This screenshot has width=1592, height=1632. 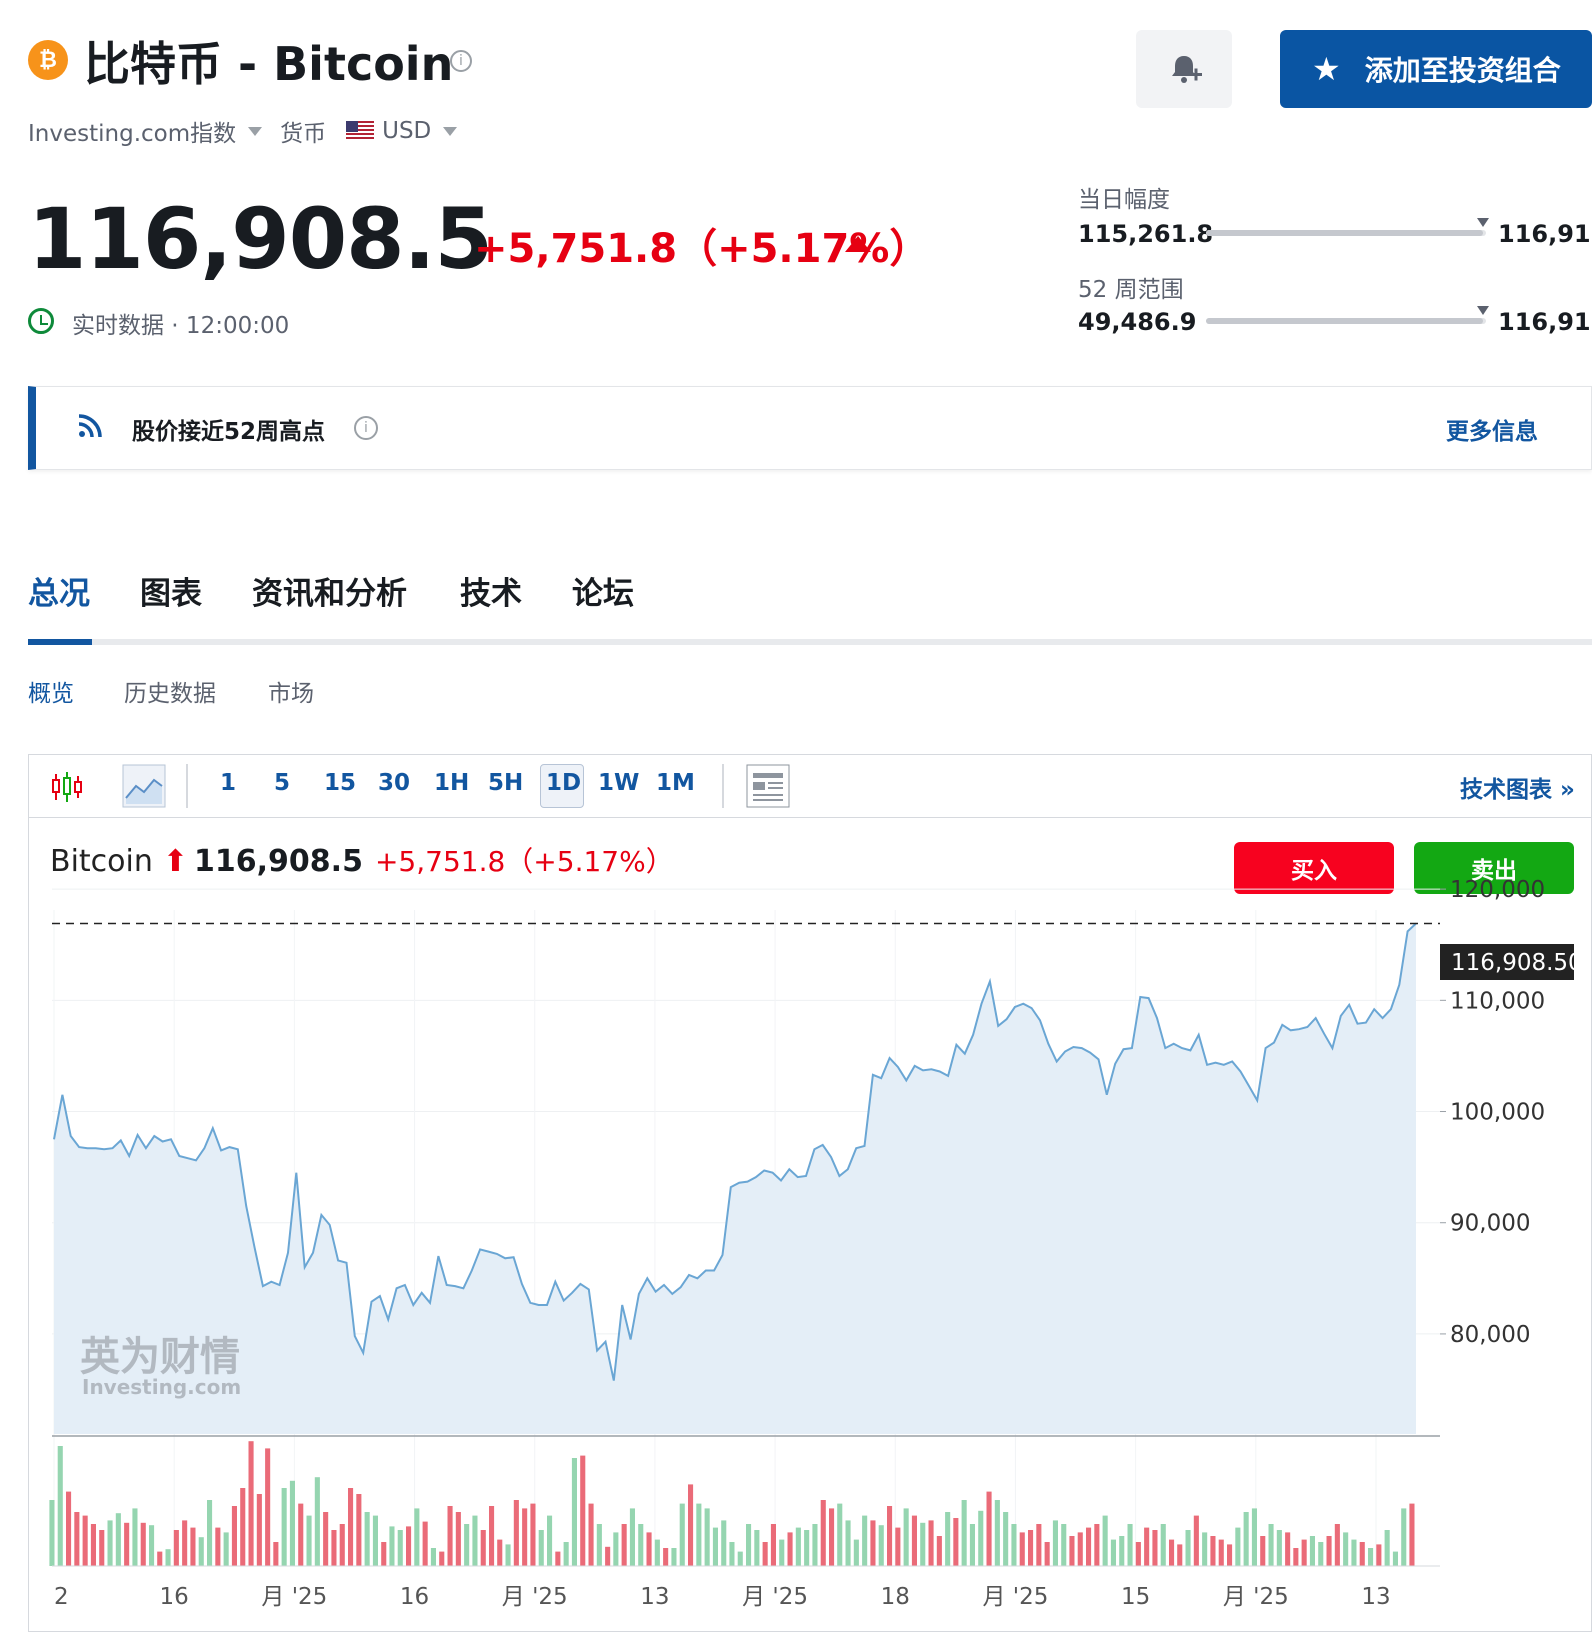 What do you see at coordinates (603, 594) in the screenshot?
I see `tab-forum: 论坛` at bounding box center [603, 594].